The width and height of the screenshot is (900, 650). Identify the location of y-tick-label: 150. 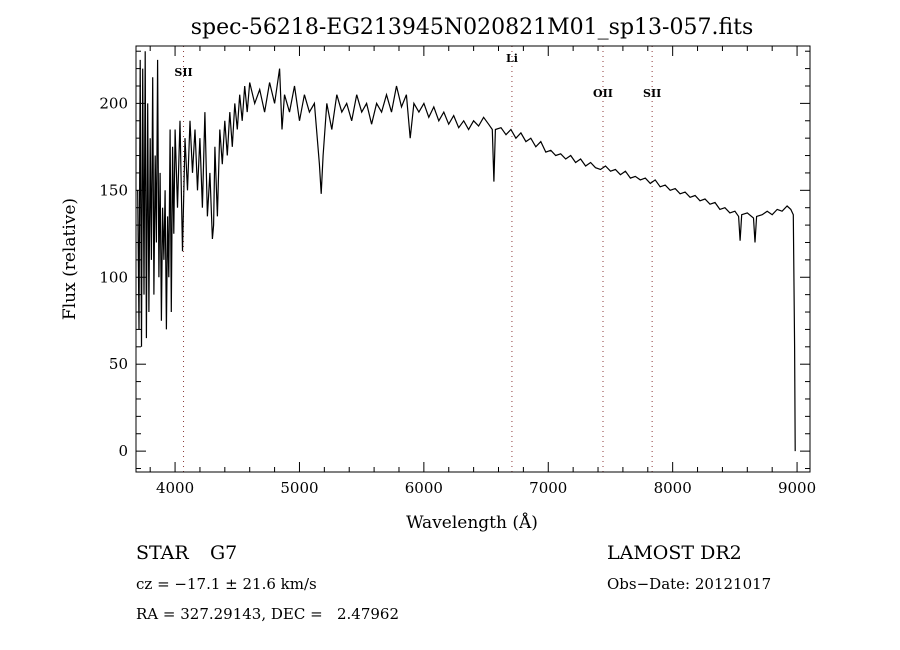
(113, 190).